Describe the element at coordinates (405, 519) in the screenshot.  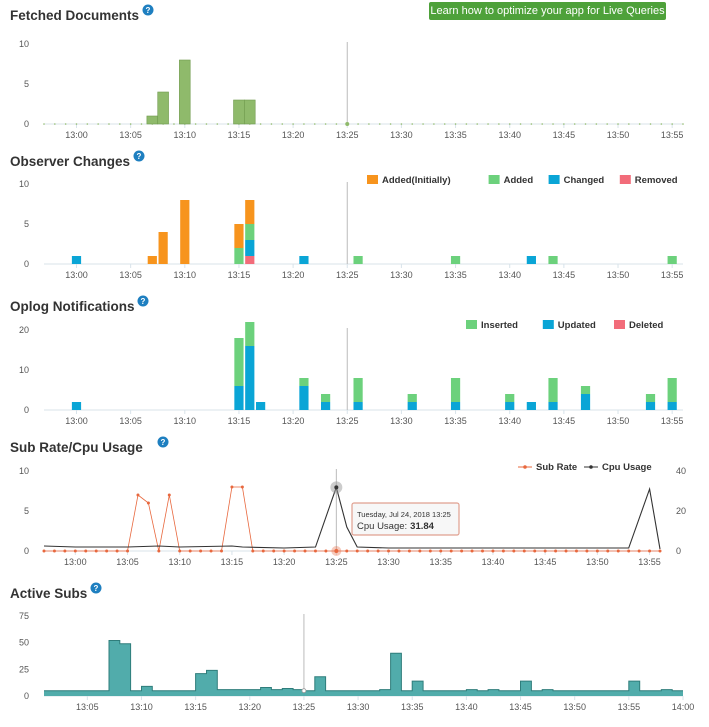
I see `tooltip-box` at that location.